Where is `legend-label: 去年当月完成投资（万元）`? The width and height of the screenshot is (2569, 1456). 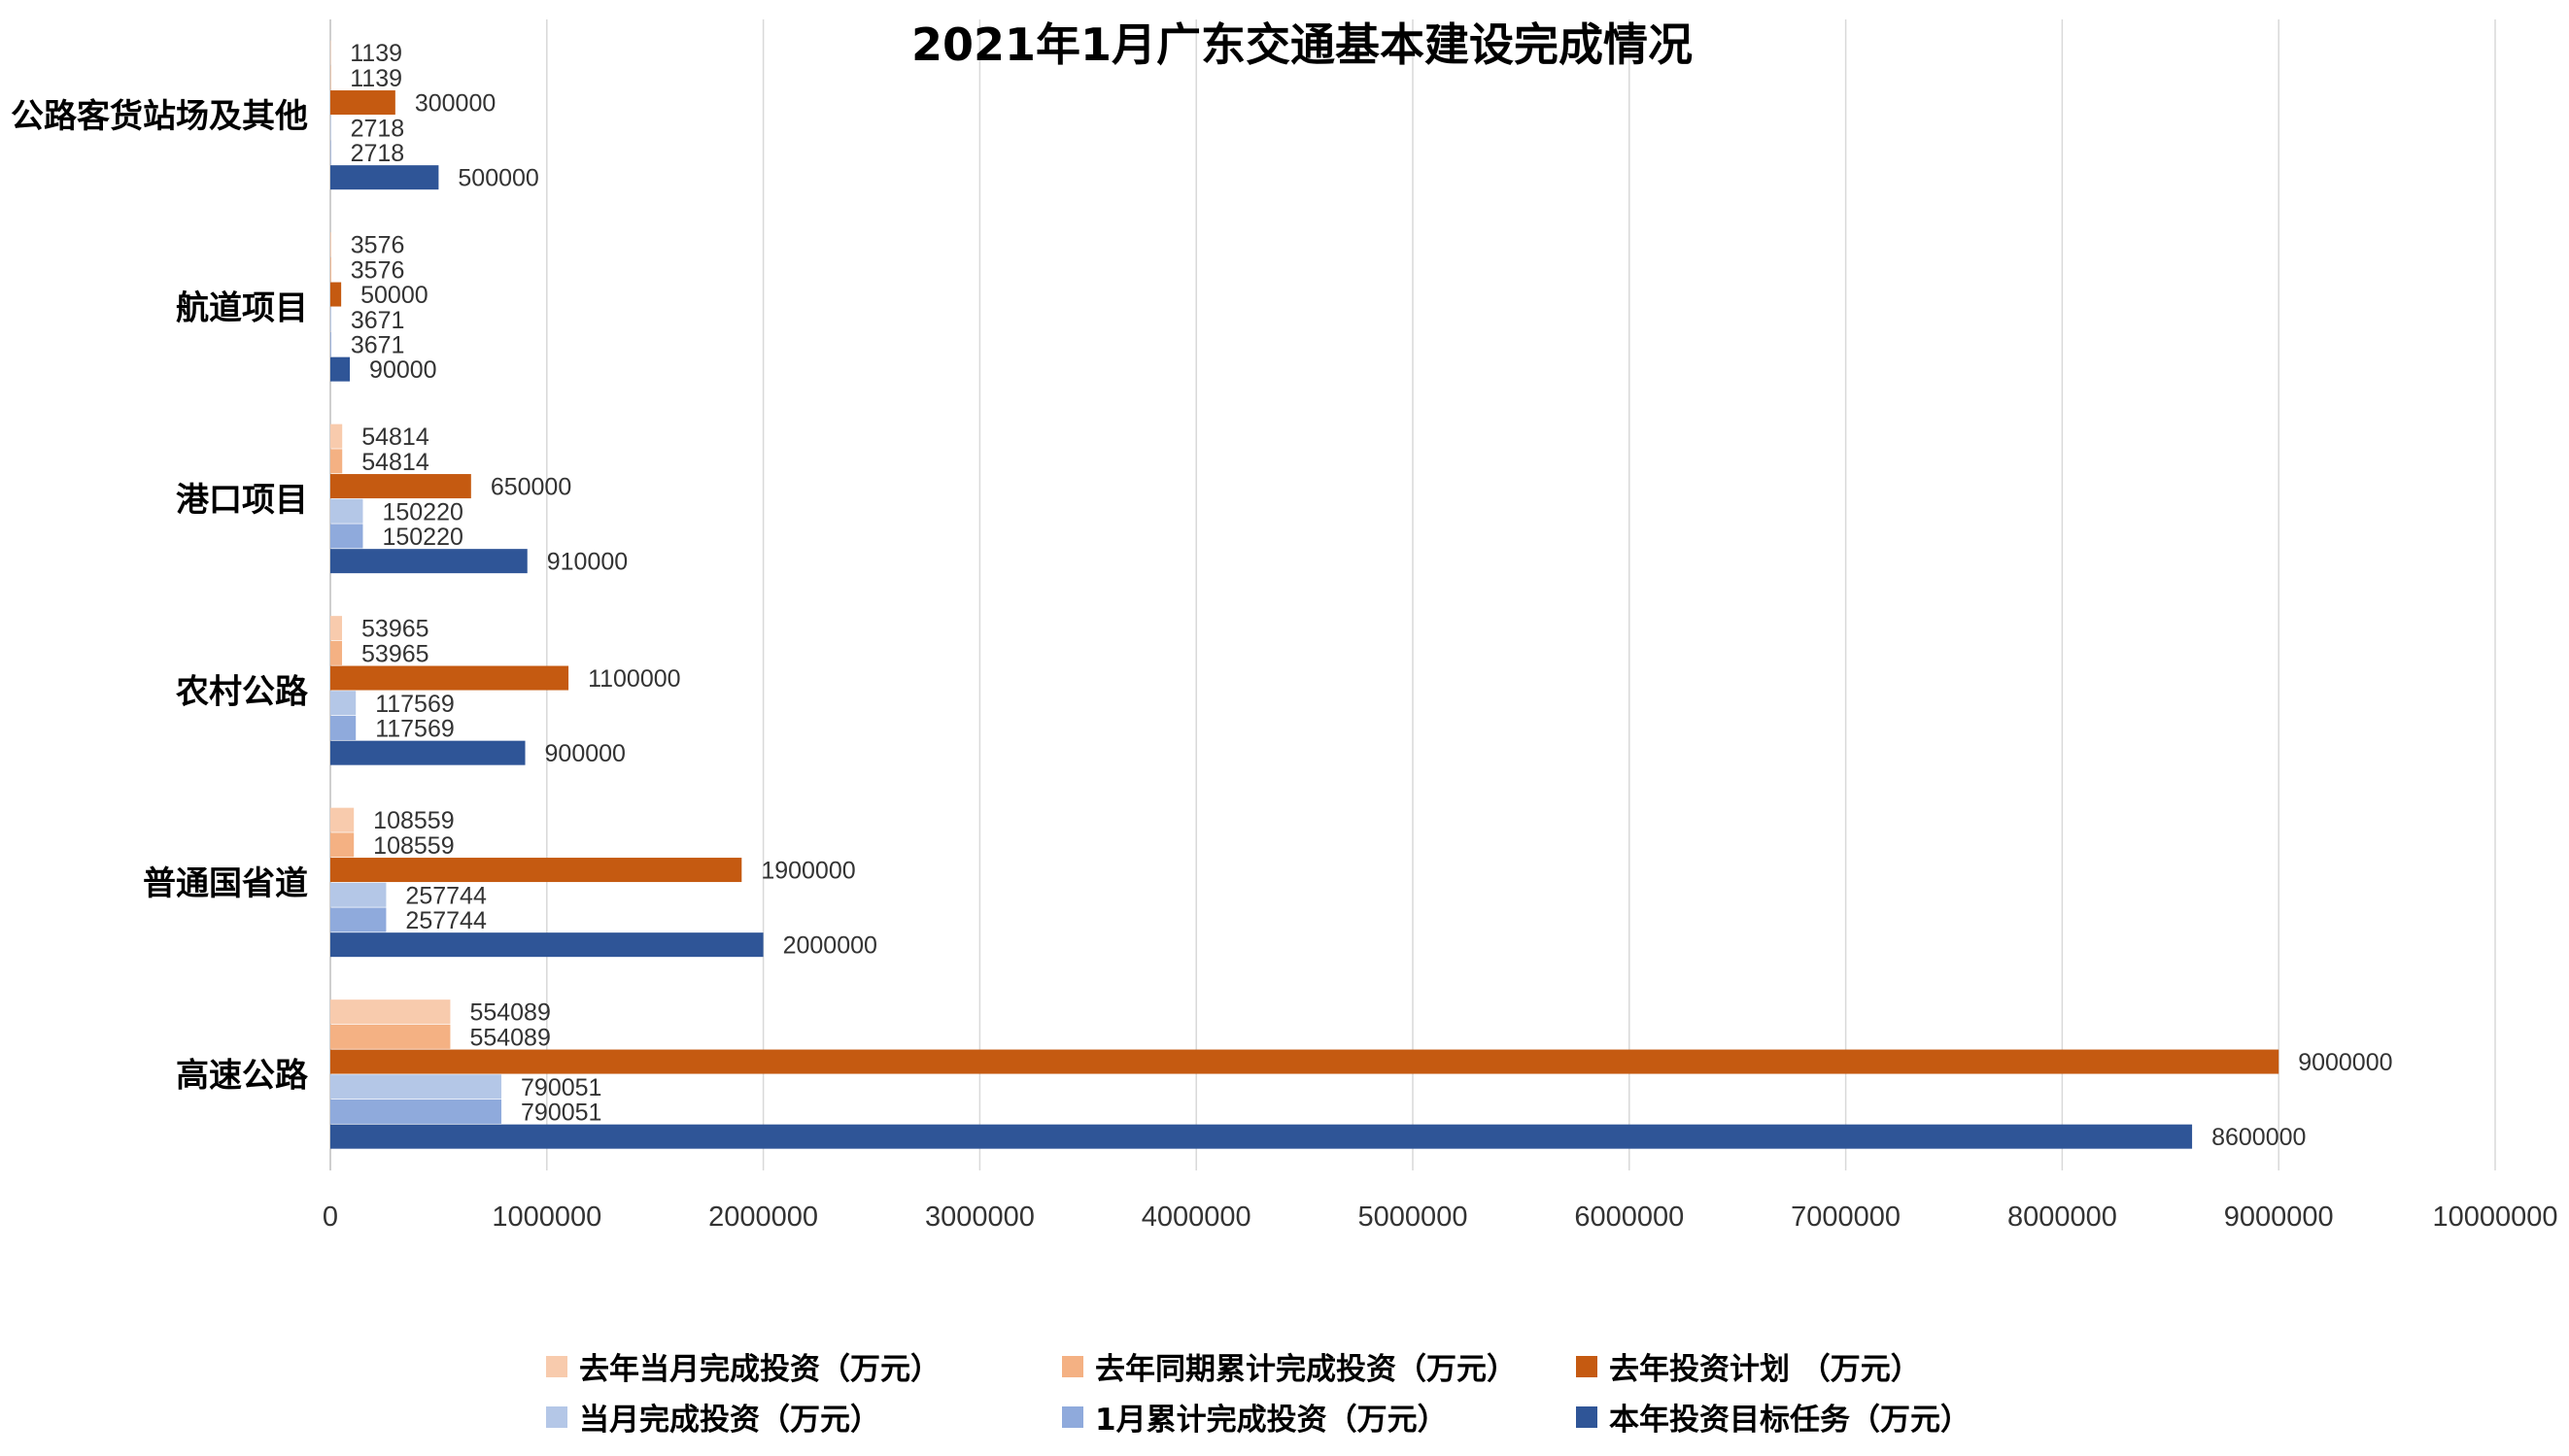 legend-label: 去年当月完成投资（万元） is located at coordinates (760, 1369).